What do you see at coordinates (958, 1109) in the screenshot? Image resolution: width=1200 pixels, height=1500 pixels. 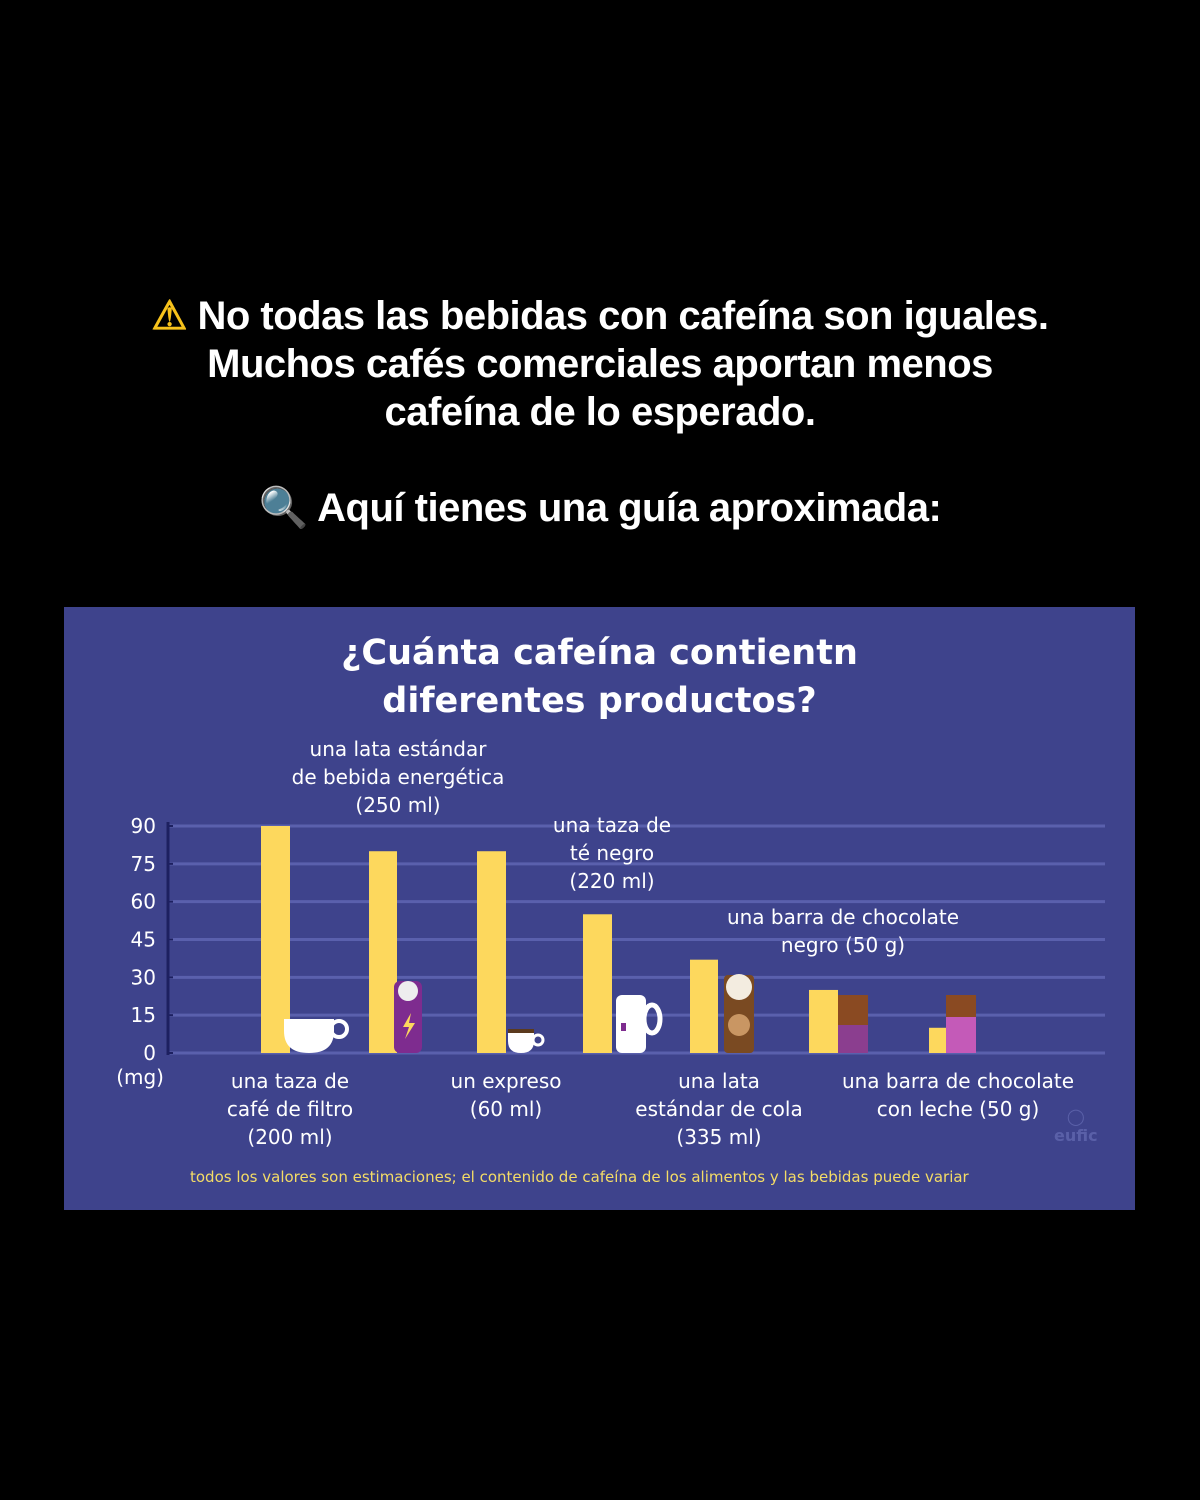 I see `category-label-line: con leche (50 g)` at bounding box center [958, 1109].